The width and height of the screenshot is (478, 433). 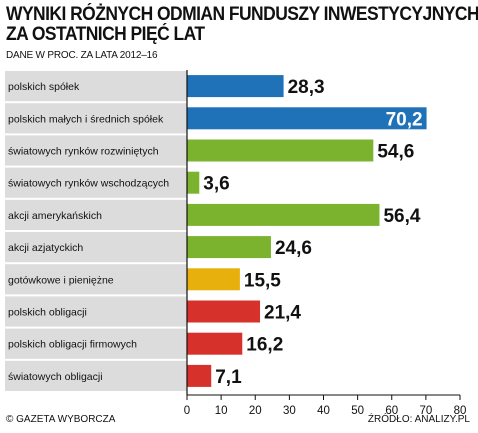 I want to click on category-label: akcji azjatyckich, so click(x=45, y=248).